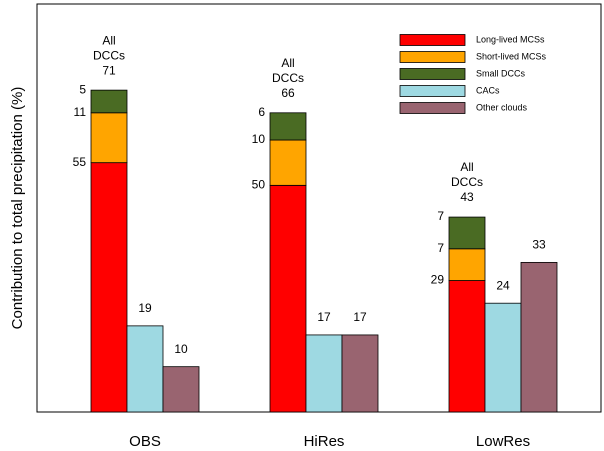  Describe the element at coordinates (324, 441) in the screenshot. I see `x-tick-label: HiRes` at that location.